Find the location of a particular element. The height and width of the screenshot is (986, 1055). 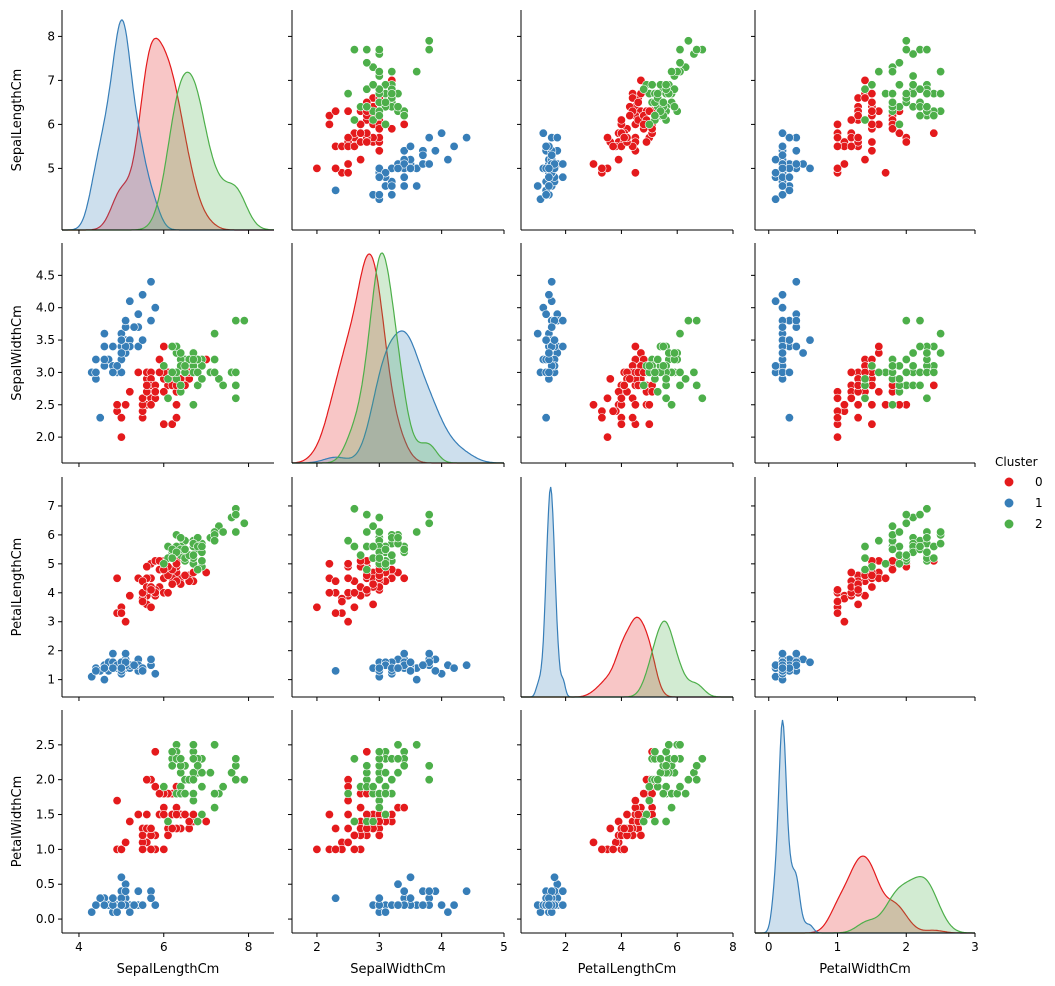

y-axis-label: PetalLengthCm is located at coordinates (17, 587).